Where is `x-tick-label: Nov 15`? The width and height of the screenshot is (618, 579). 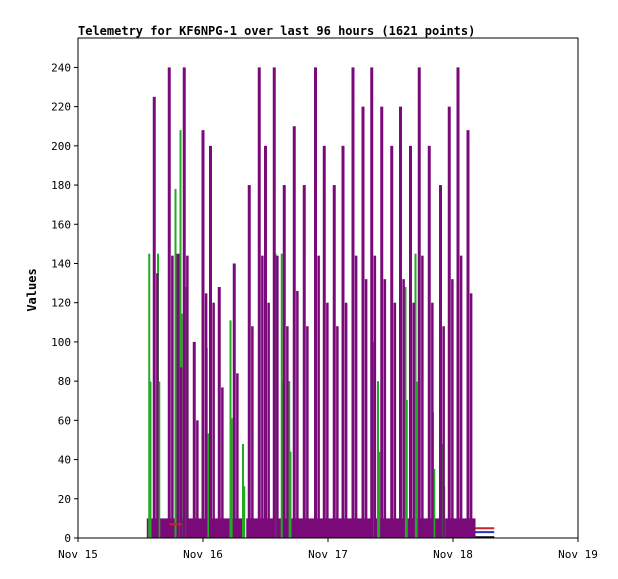 x-tick-label: Nov 15 is located at coordinates (78, 554).